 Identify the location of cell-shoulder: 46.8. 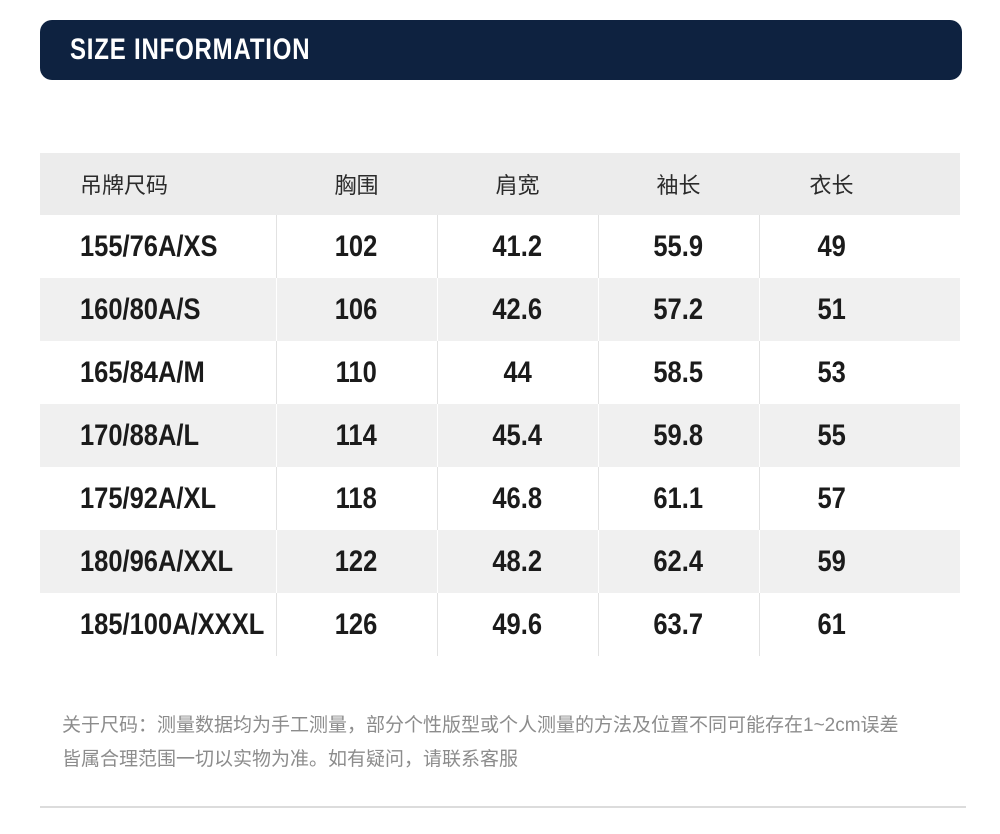
(517, 498).